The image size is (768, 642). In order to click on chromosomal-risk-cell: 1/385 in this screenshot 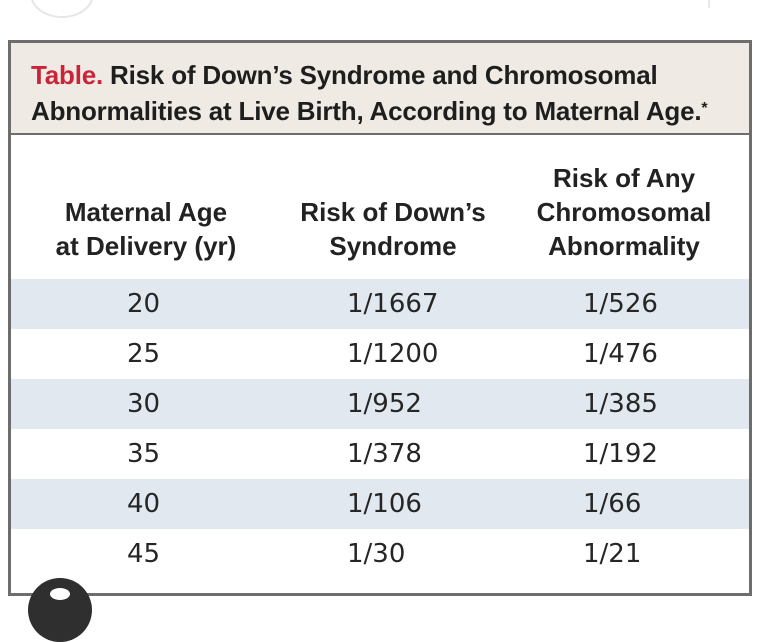, I will do `click(620, 404)`.